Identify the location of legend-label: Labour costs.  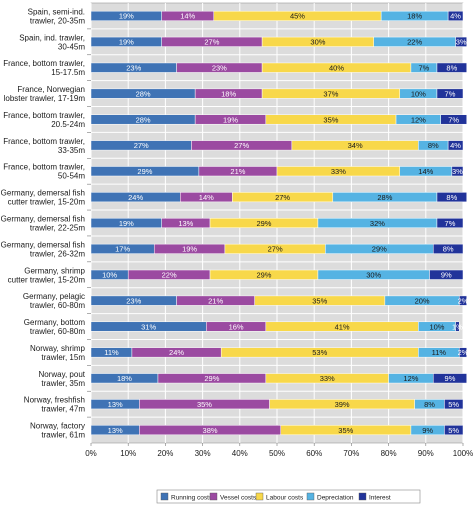
(285, 498).